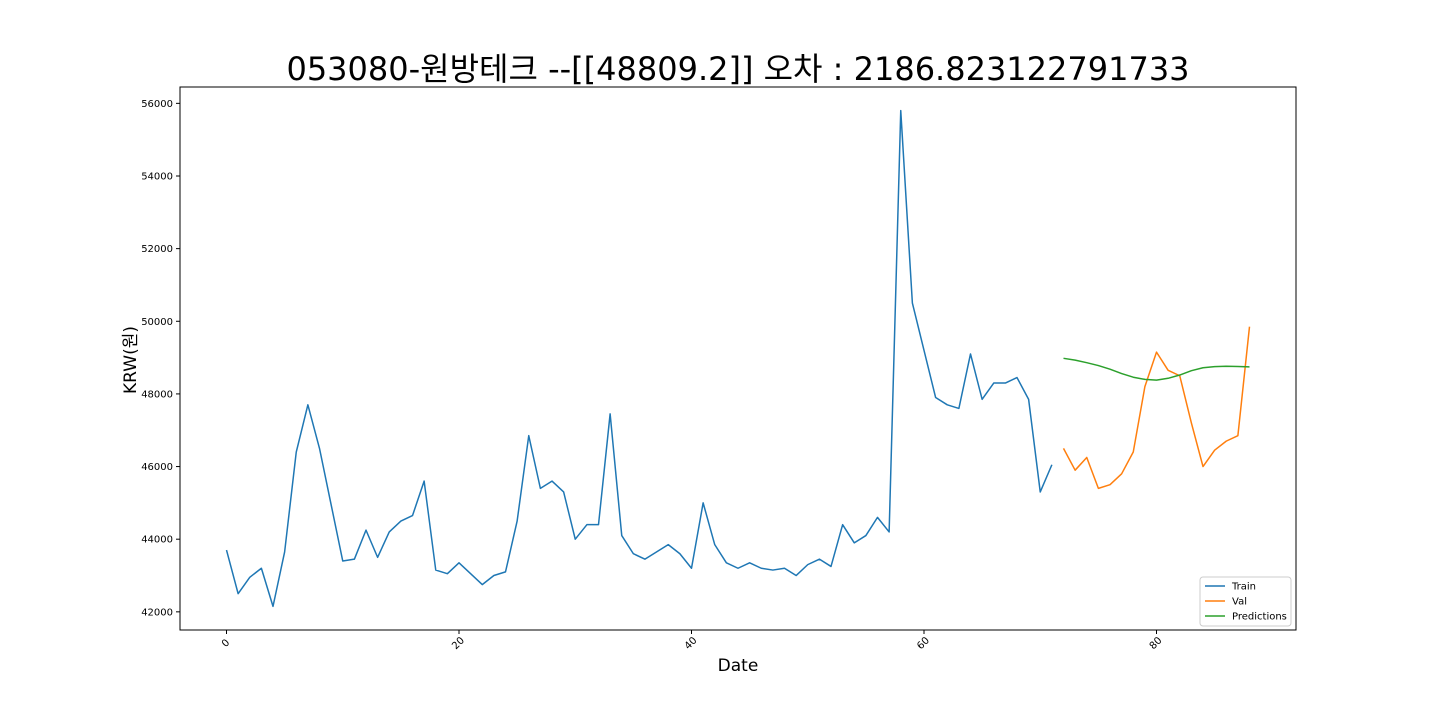 This screenshot has width=1440, height=720. Describe the element at coordinates (1156, 643) in the screenshot. I see `x-tick-label: 80` at that location.